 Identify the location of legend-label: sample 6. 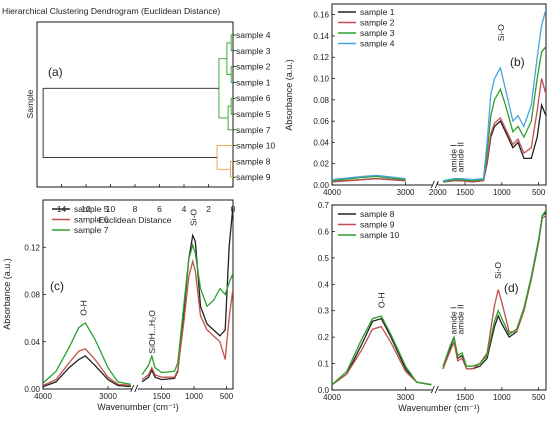
(91, 220).